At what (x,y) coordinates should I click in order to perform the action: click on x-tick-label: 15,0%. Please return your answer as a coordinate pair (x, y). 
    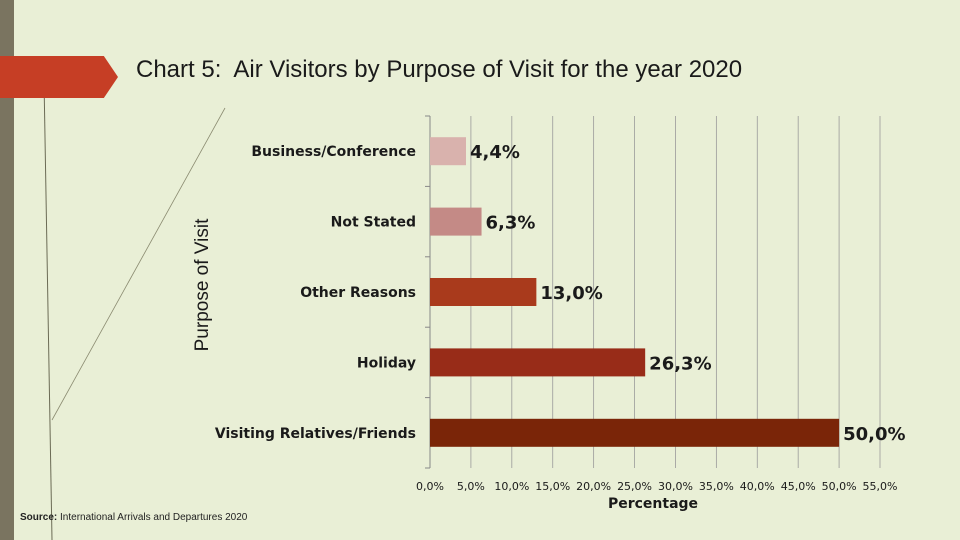
    Looking at the image, I should click on (552, 486).